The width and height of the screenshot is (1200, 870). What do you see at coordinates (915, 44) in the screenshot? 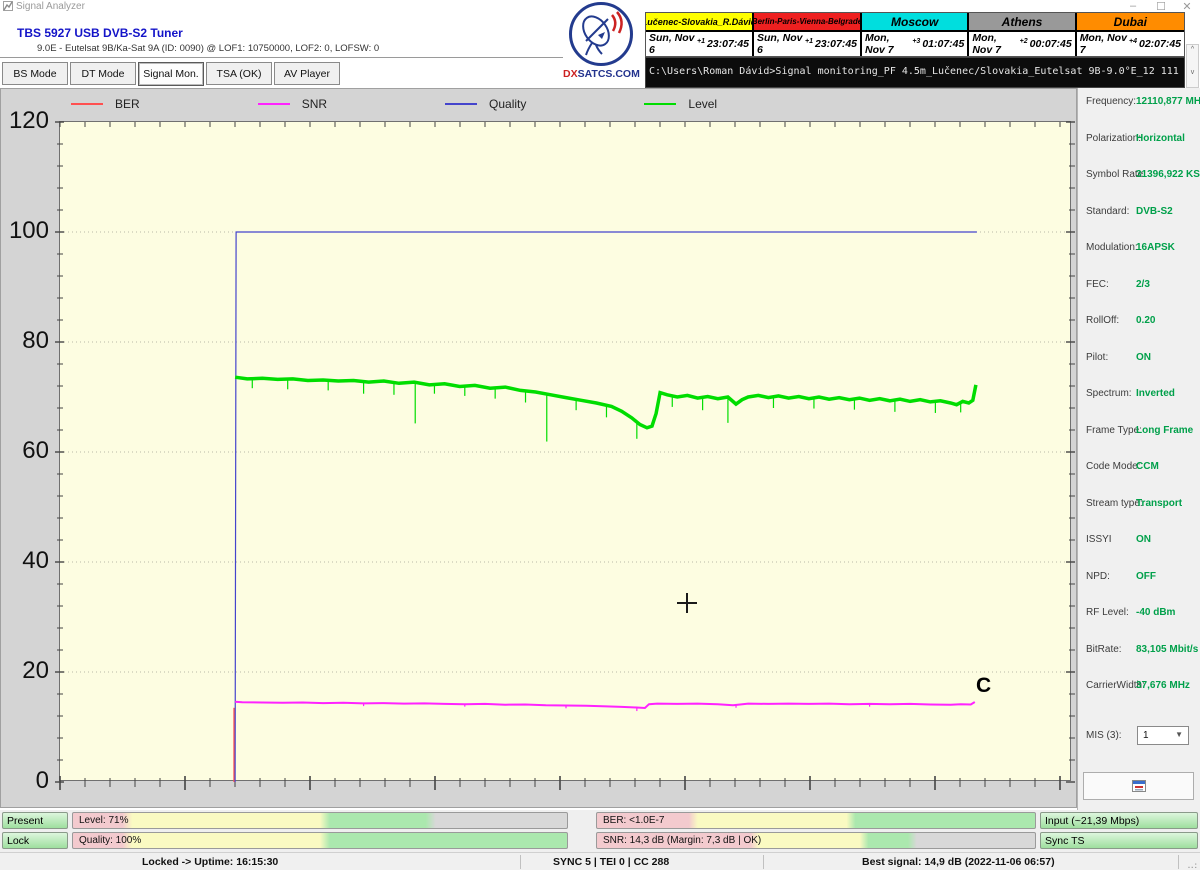
I see `clock-time: Mon, Nov 7 +3 01:07:45` at bounding box center [915, 44].